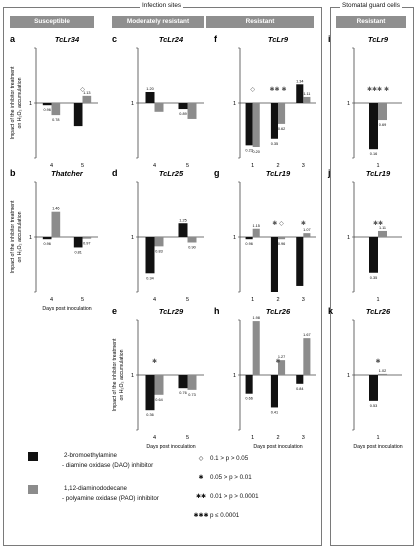 The width and height of the screenshot is (416, 550). I want to click on panel-letter: c, so click(114, 39).